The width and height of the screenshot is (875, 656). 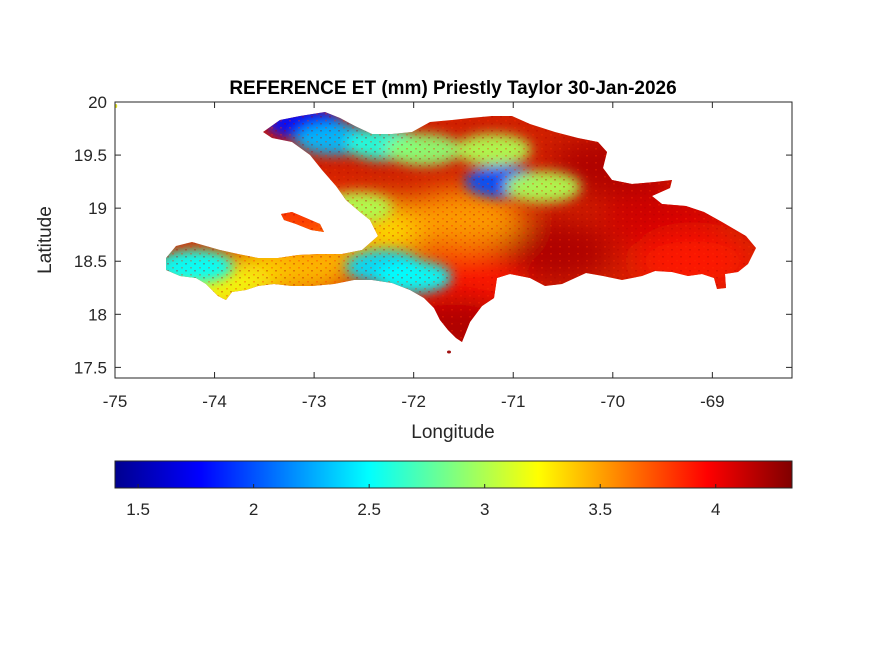 What do you see at coordinates (613, 401) in the screenshot?
I see `x-tick-label: -70` at bounding box center [613, 401].